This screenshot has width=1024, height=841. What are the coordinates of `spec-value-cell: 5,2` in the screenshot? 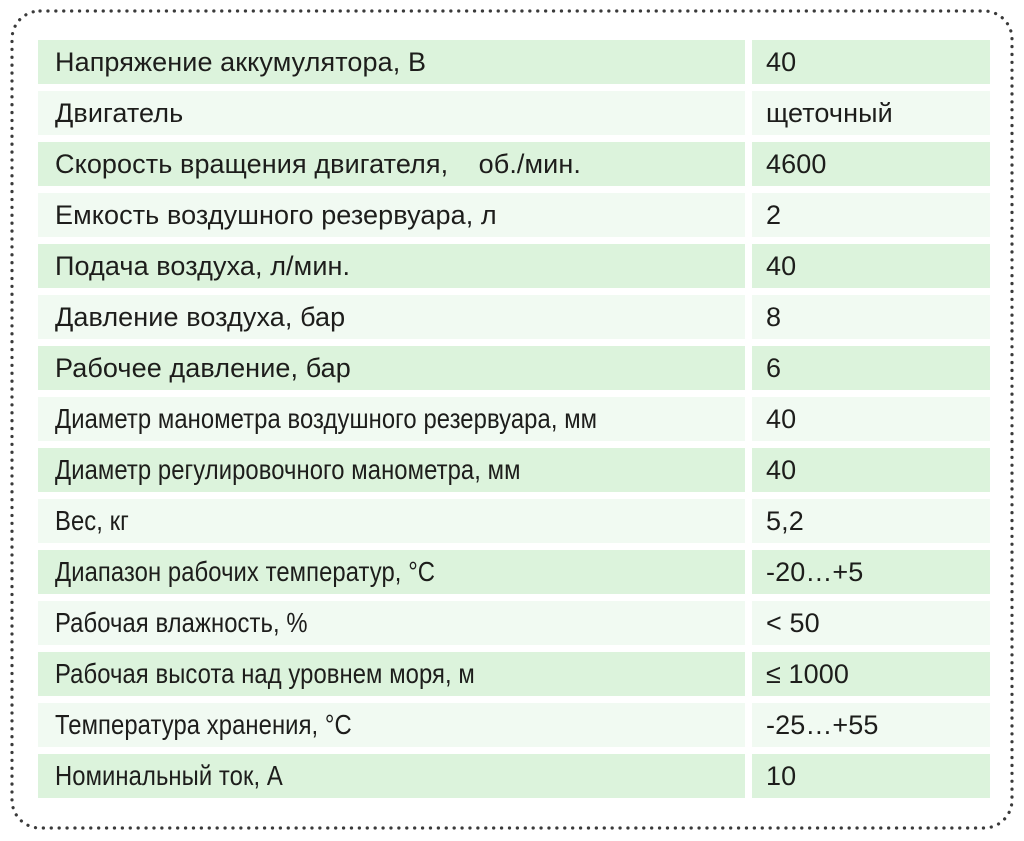 It's located at (871, 521).